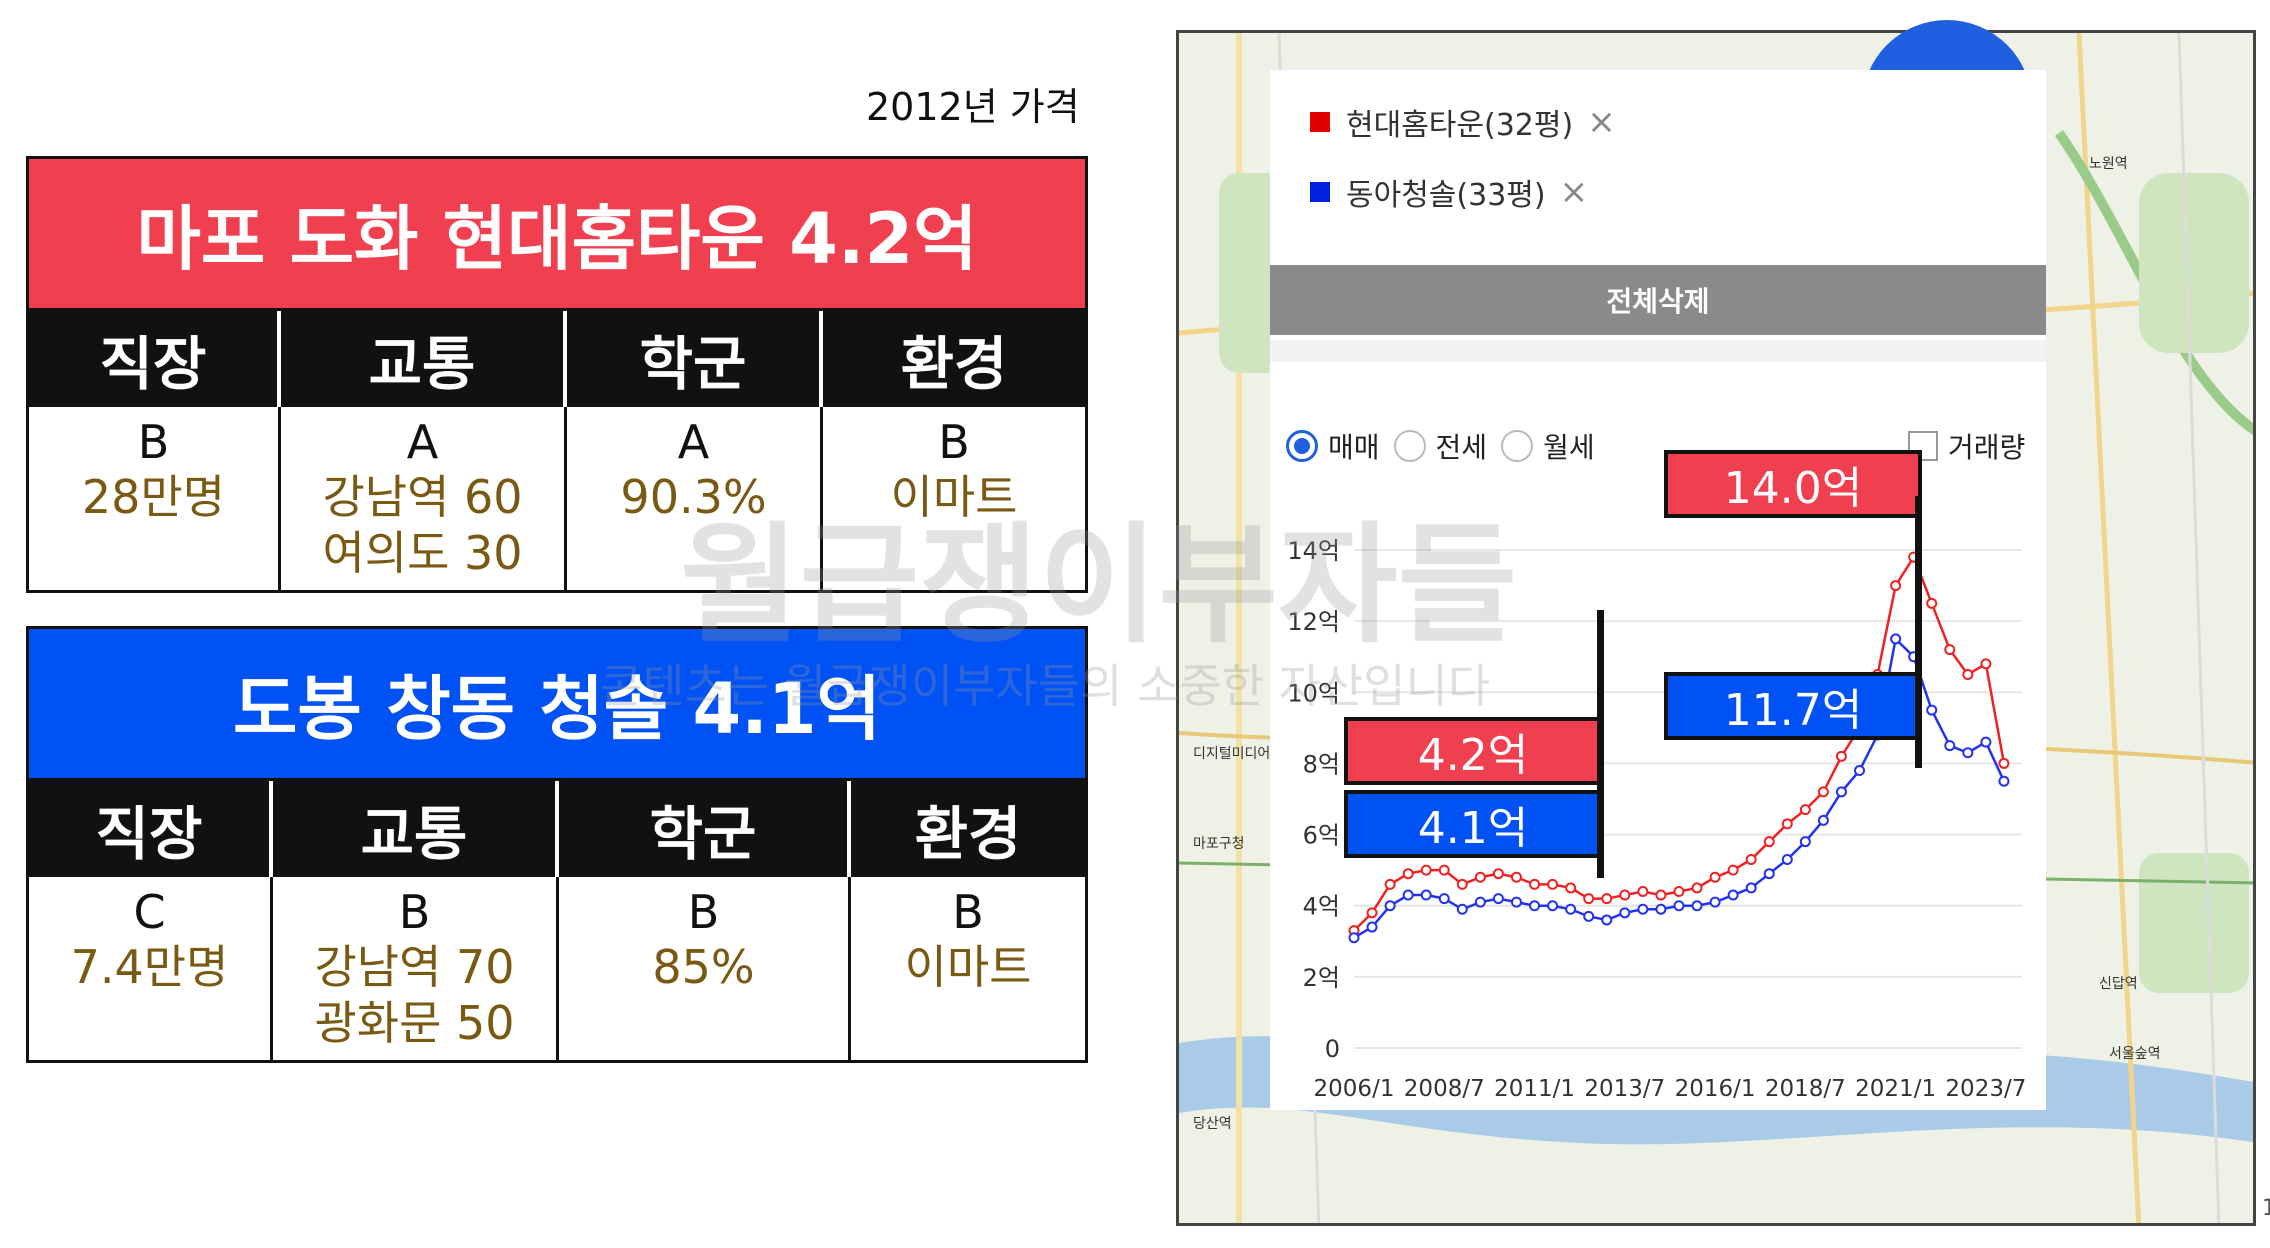 The image size is (2270, 1248). Describe the element at coordinates (1313, 622) in the screenshot. I see `y-tick-label: 12억` at that location.